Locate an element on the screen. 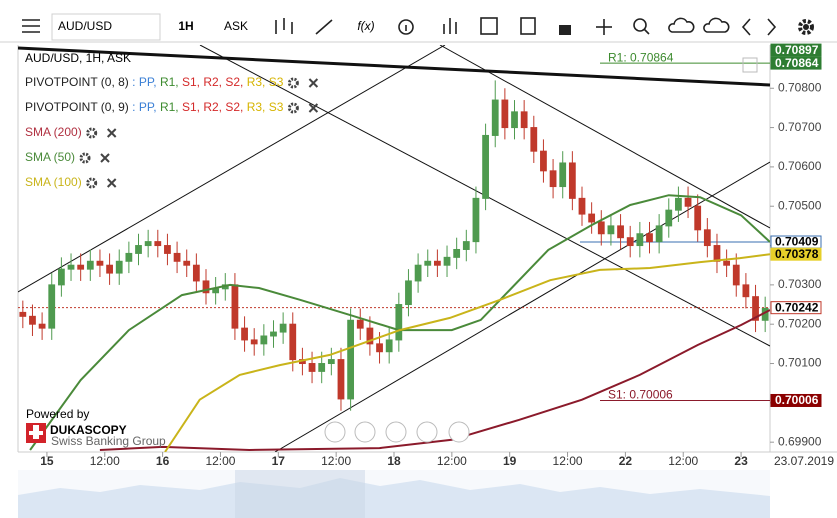 Image resolution: width=837 pixels, height=518 pixels. menu-button is located at coordinates (31, 26).